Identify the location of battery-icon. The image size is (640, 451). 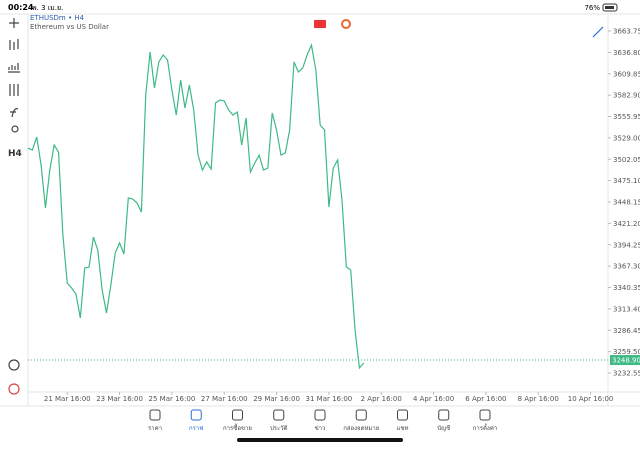
(610, 7).